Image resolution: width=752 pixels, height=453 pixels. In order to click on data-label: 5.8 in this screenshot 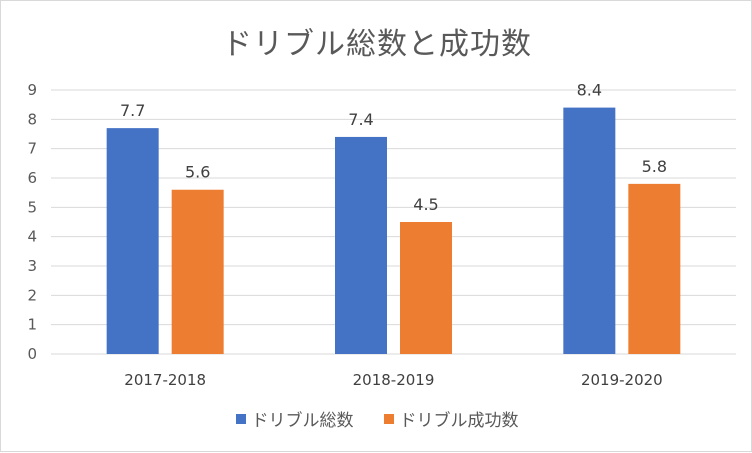, I will do `click(654, 166)`.